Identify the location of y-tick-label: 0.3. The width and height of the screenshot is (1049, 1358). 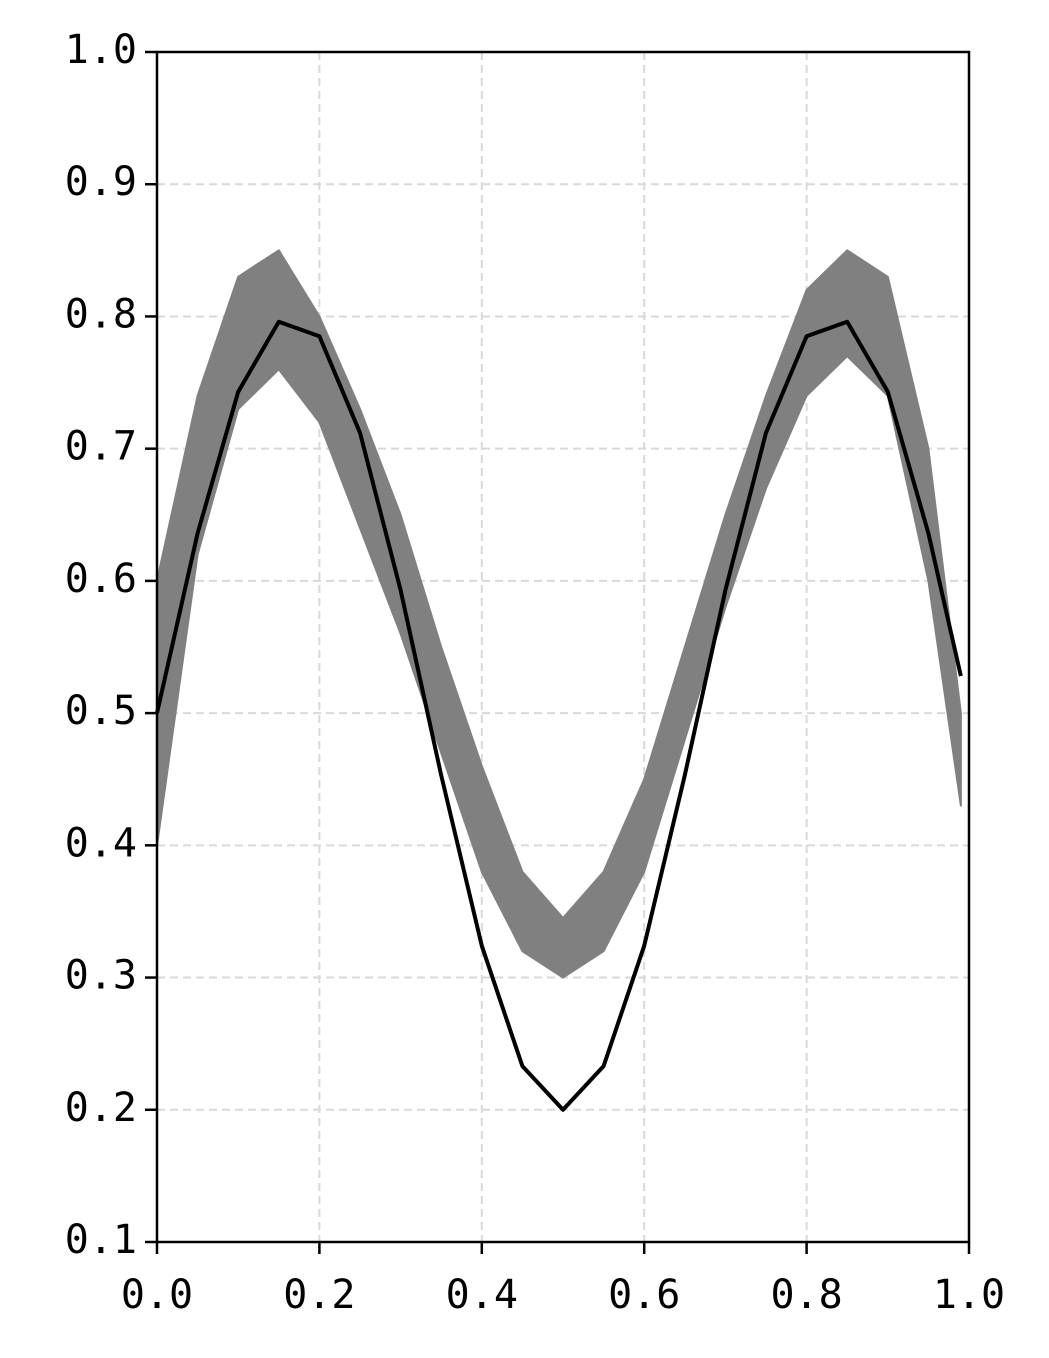
(101, 976).